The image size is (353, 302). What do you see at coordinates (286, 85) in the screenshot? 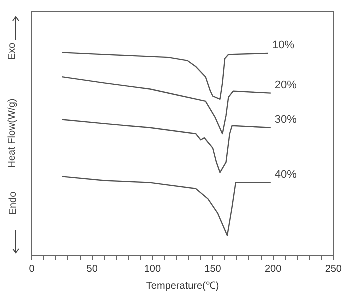
I see `series-label: 20%` at bounding box center [286, 85].